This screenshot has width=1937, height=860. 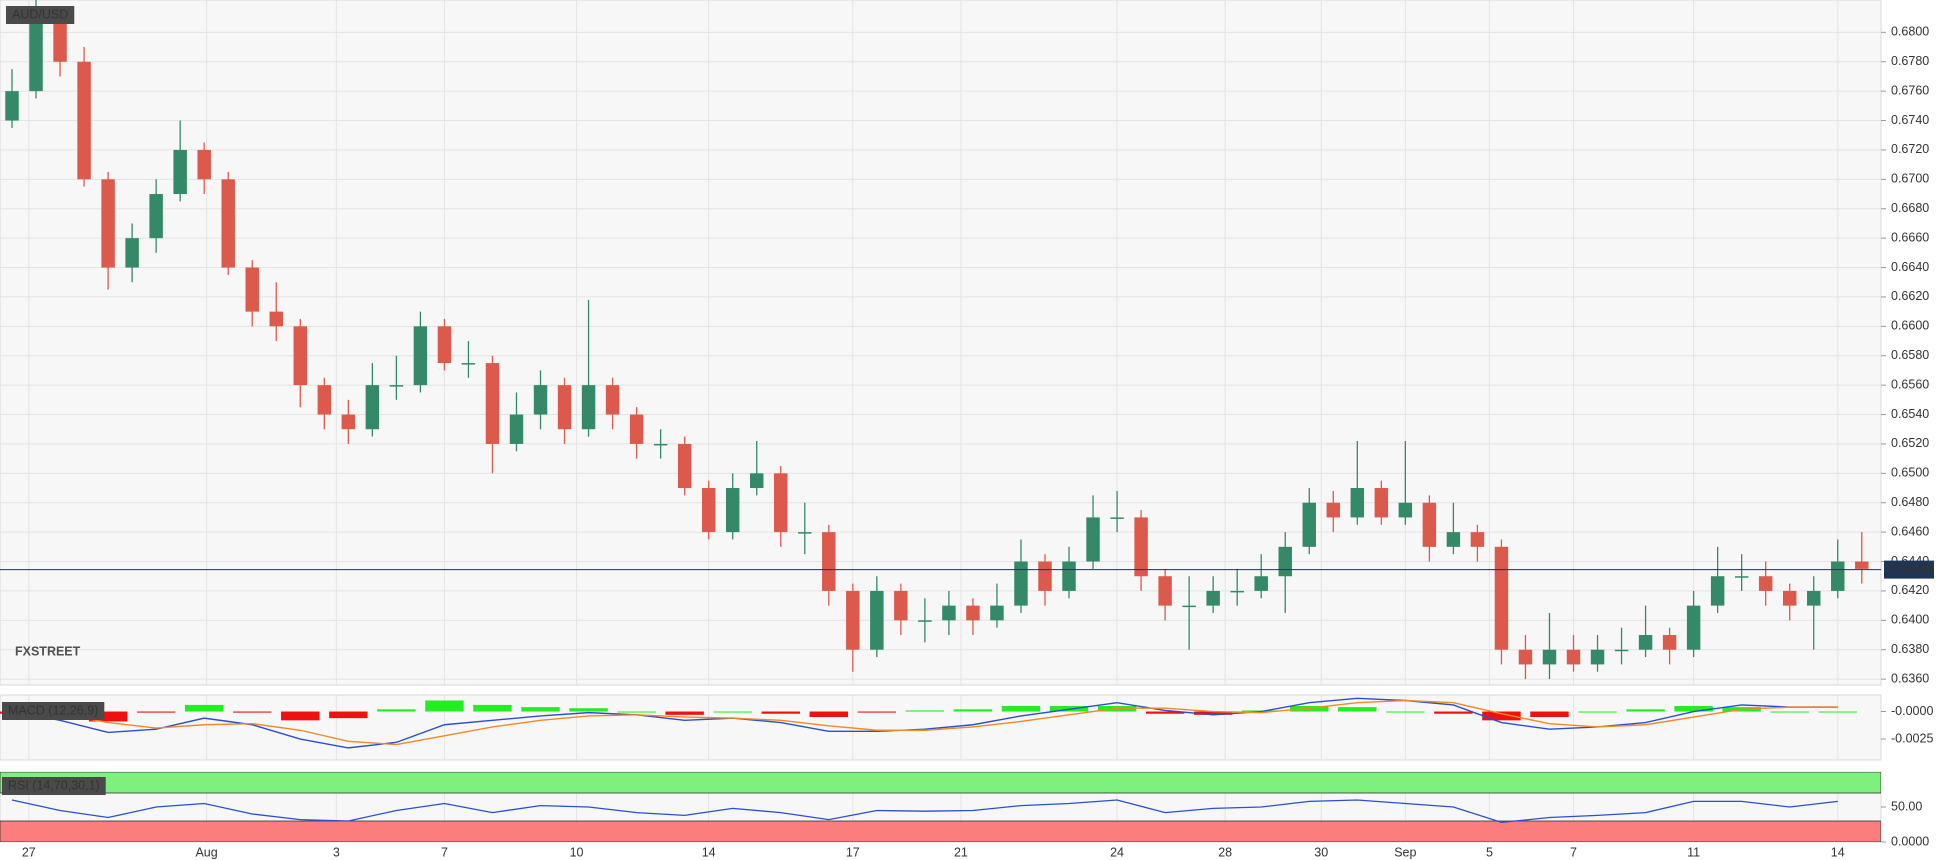 I want to click on plot-area, so click(x=928, y=727).